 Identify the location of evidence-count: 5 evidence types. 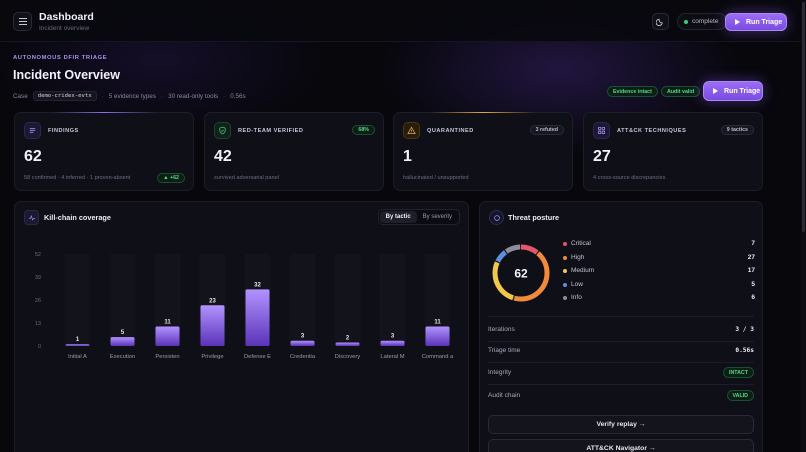
(132, 96).